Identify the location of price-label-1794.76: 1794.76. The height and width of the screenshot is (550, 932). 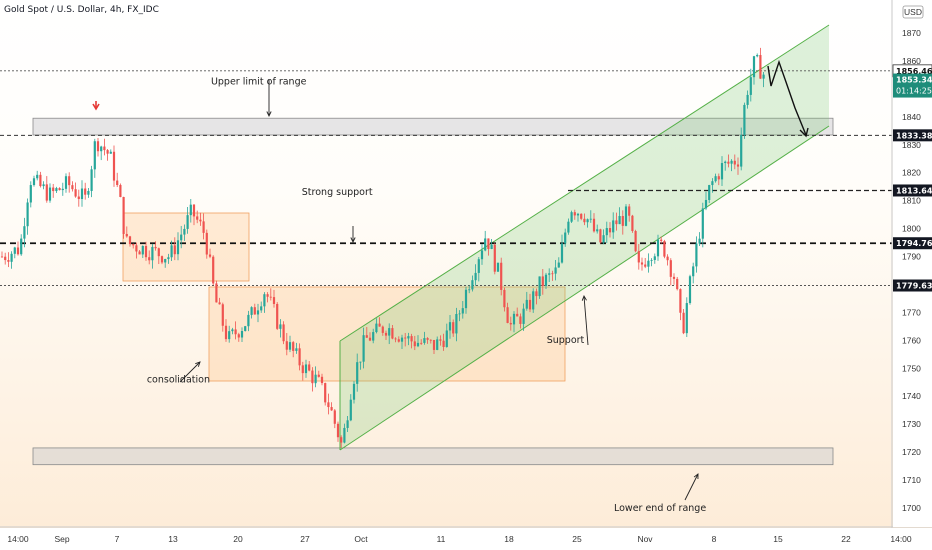
(912, 243).